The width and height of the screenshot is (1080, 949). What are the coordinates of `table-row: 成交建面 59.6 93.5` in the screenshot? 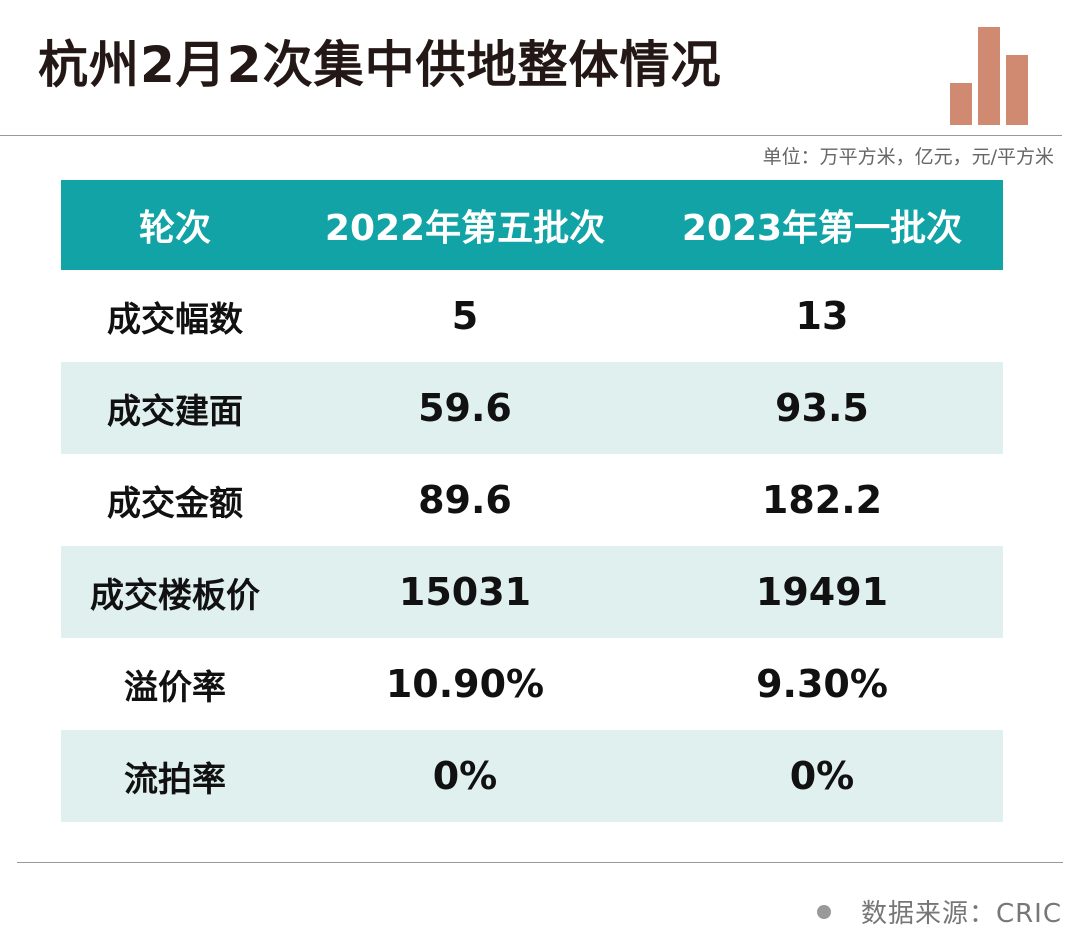 It's located at (532, 408).